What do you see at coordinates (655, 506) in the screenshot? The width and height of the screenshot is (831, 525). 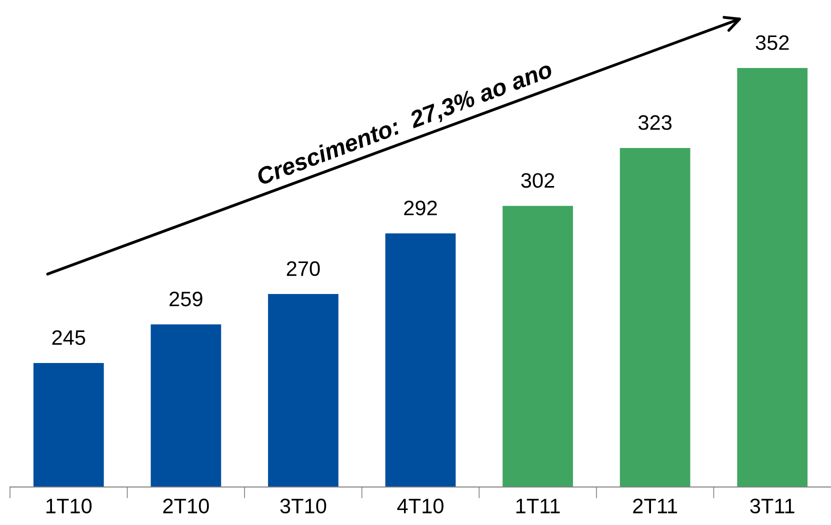 I see `x-tick-label: 2T11` at bounding box center [655, 506].